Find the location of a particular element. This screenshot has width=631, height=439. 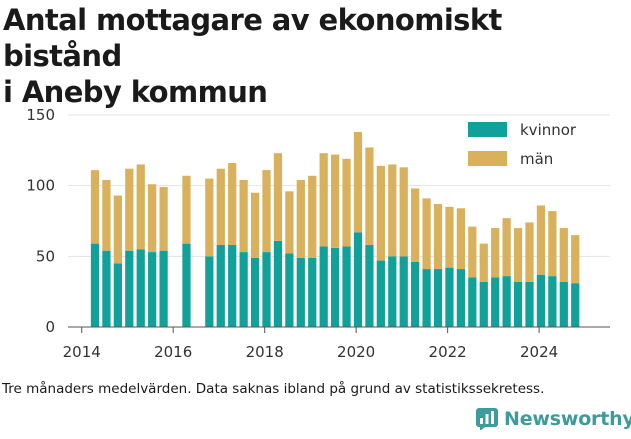

legend-label: män is located at coordinates (536, 159).